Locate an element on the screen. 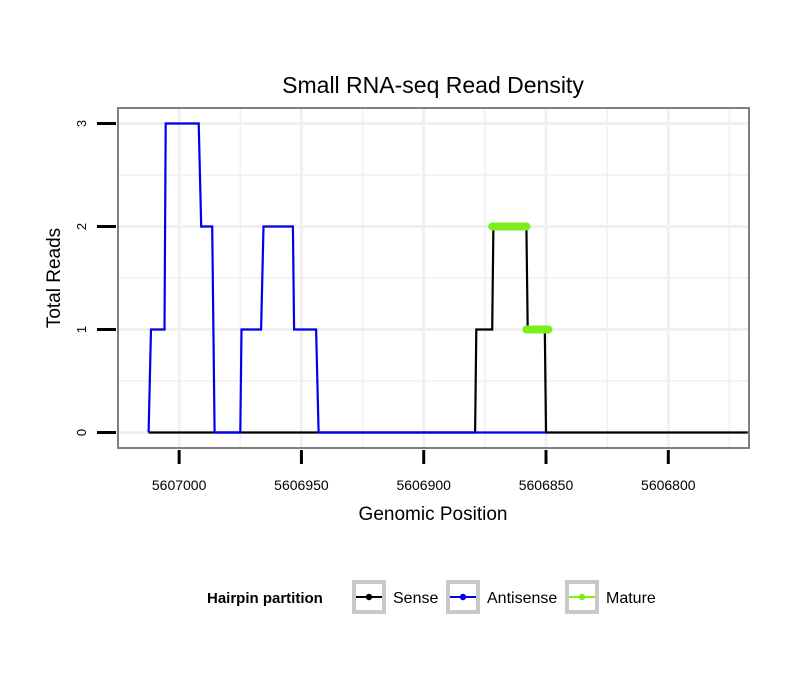 Image resolution: width=810 pixels, height=690 pixels. x-axis-label: Genomic Position is located at coordinates (433, 514).